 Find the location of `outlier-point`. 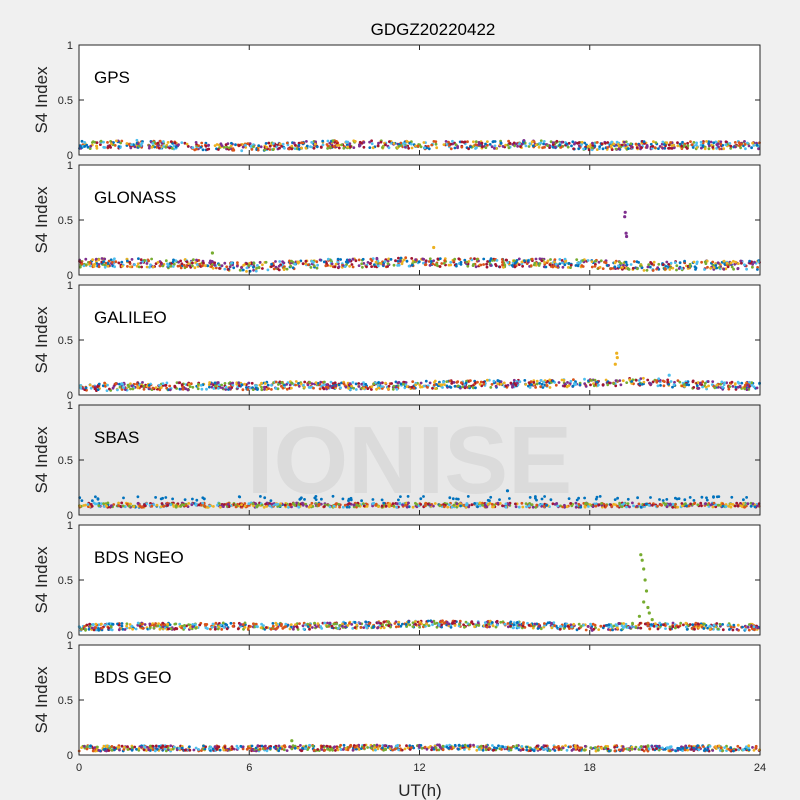

outlier-point is located at coordinates (617, 358).